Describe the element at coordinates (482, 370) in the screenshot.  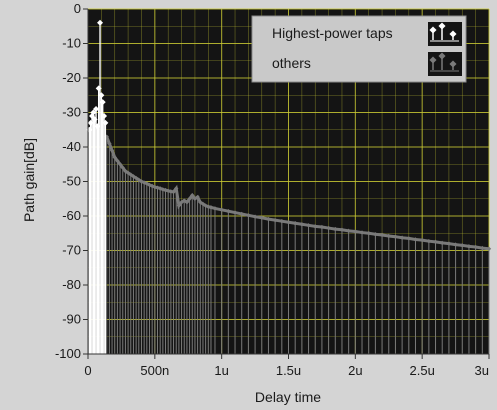
I see `x-tick-label: 3u` at that location.